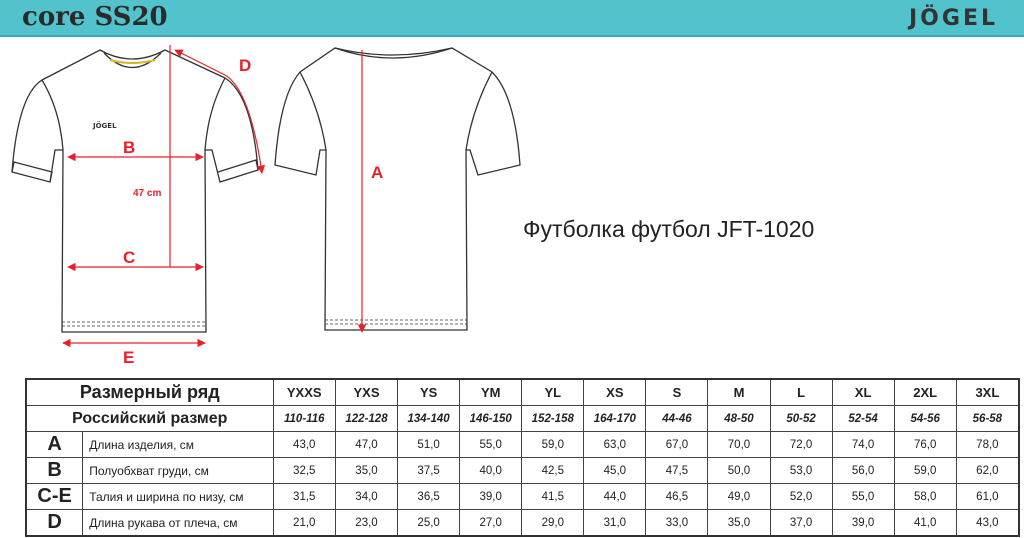  Describe the element at coordinates (987, 418) in the screenshot. I see `ru-size-cell: 56-58` at that location.